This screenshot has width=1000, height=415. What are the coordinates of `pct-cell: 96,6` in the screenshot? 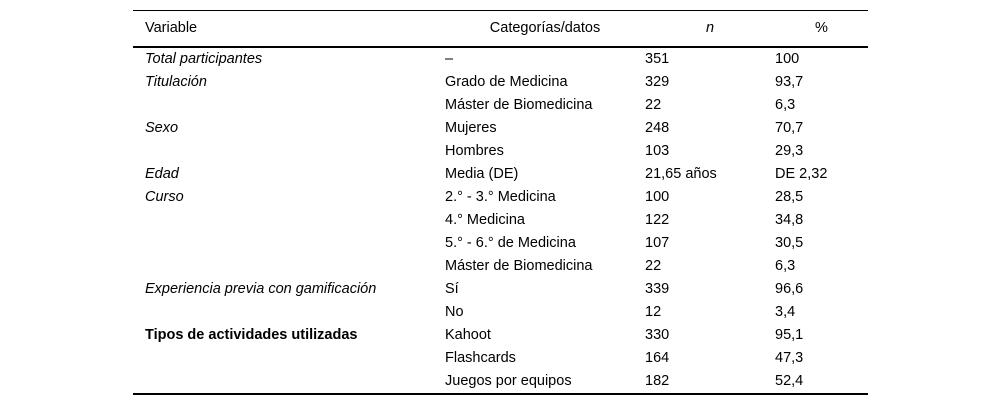 It's located at (789, 289).